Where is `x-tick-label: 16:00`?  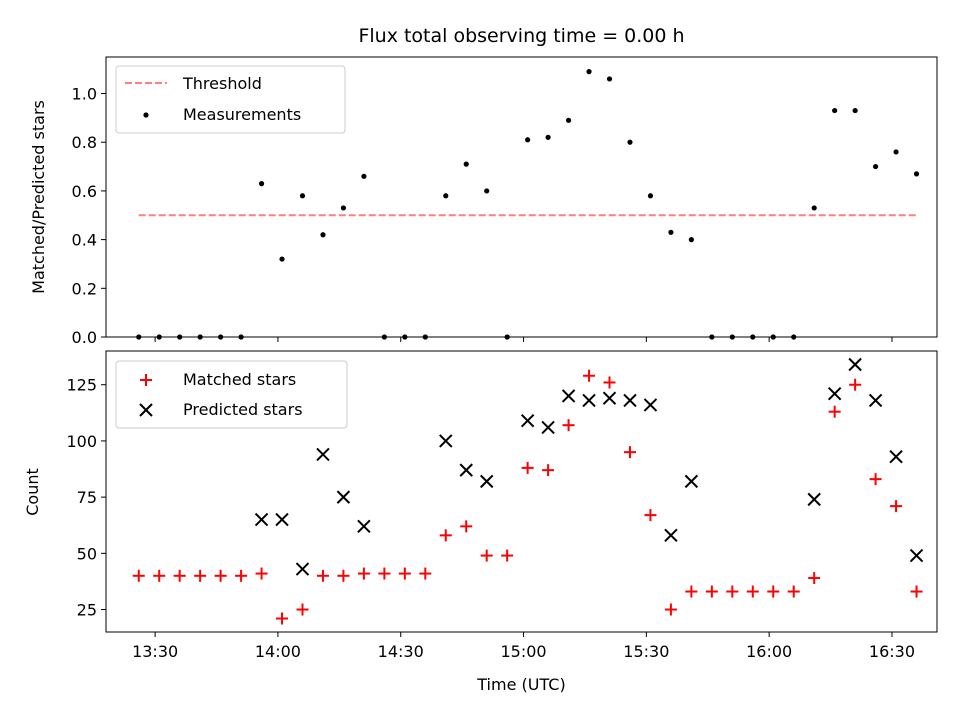 x-tick-label: 16:00 is located at coordinates (769, 651).